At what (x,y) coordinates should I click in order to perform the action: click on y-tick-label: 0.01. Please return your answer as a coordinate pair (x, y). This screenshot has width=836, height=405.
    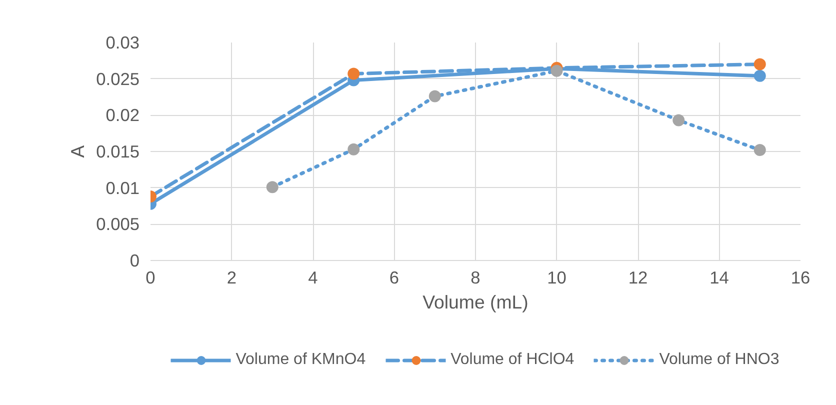
    Looking at the image, I should click on (123, 188).